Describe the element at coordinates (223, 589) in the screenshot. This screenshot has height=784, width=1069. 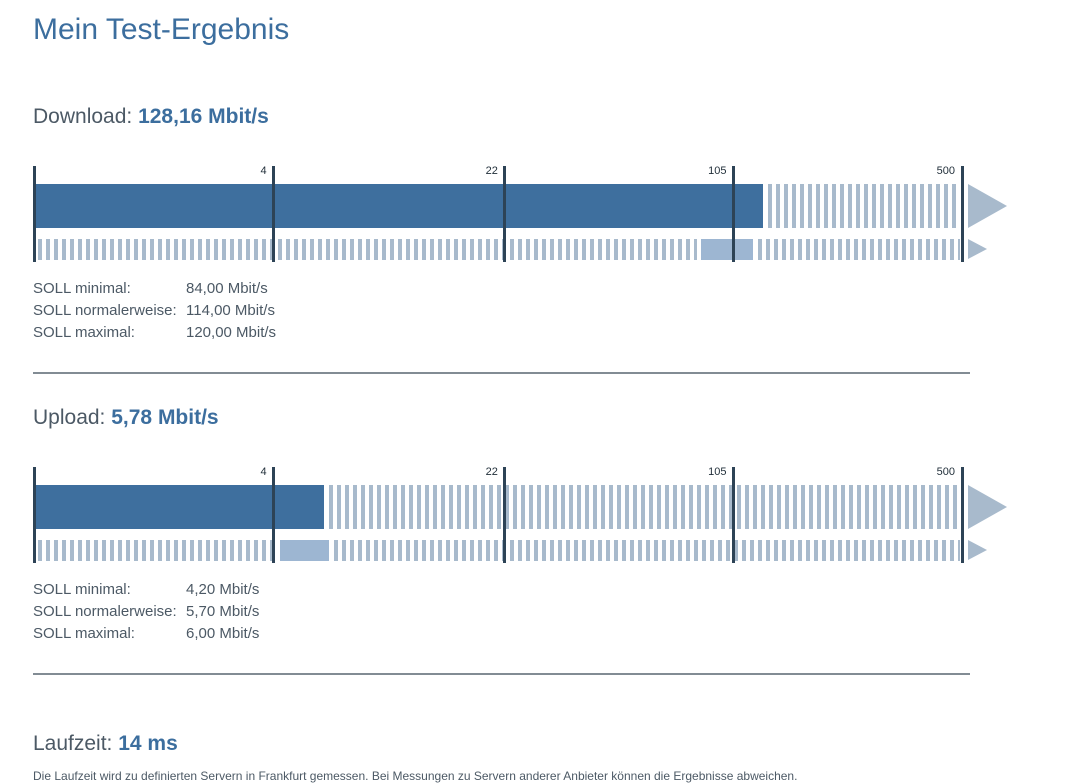
I see `soll-value: 4,20 Mbit/s` at that location.